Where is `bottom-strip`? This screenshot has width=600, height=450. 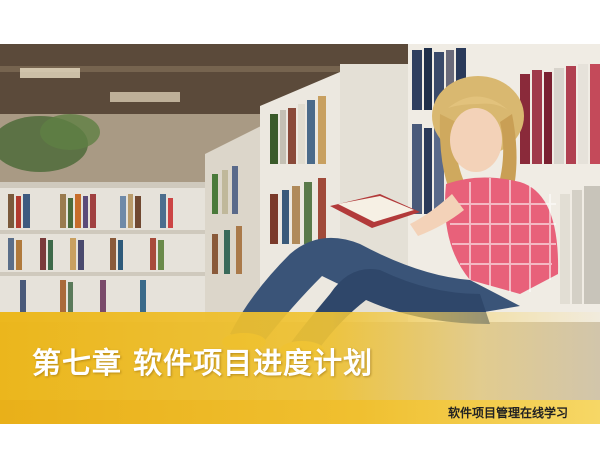 bottom-strip is located at coordinates (300, 412).